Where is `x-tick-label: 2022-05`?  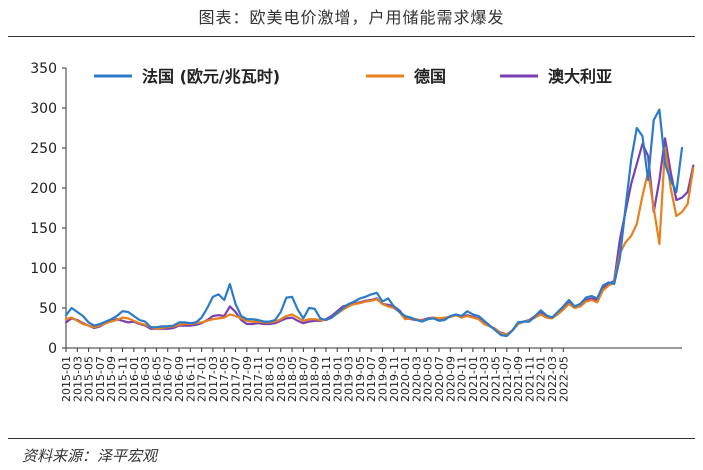 x-tick-label: 2022-05 is located at coordinates (563, 379).